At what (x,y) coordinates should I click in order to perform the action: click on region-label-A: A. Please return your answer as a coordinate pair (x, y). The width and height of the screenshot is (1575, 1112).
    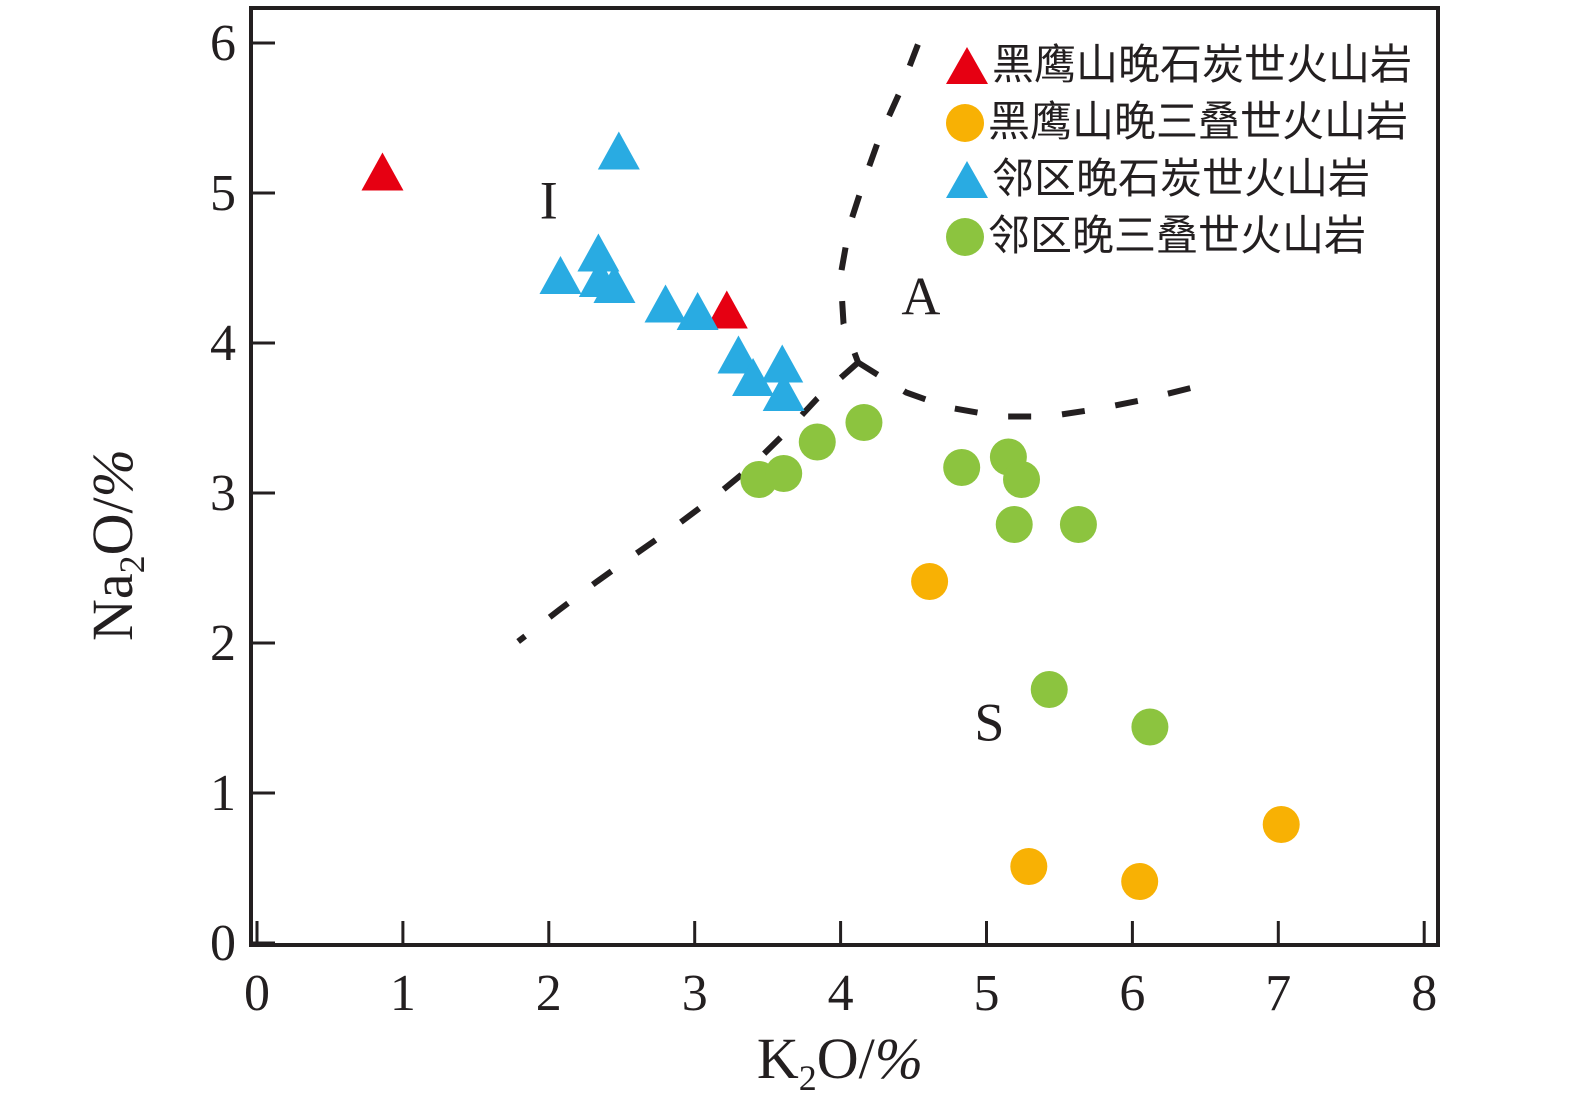
    Looking at the image, I should click on (920, 297).